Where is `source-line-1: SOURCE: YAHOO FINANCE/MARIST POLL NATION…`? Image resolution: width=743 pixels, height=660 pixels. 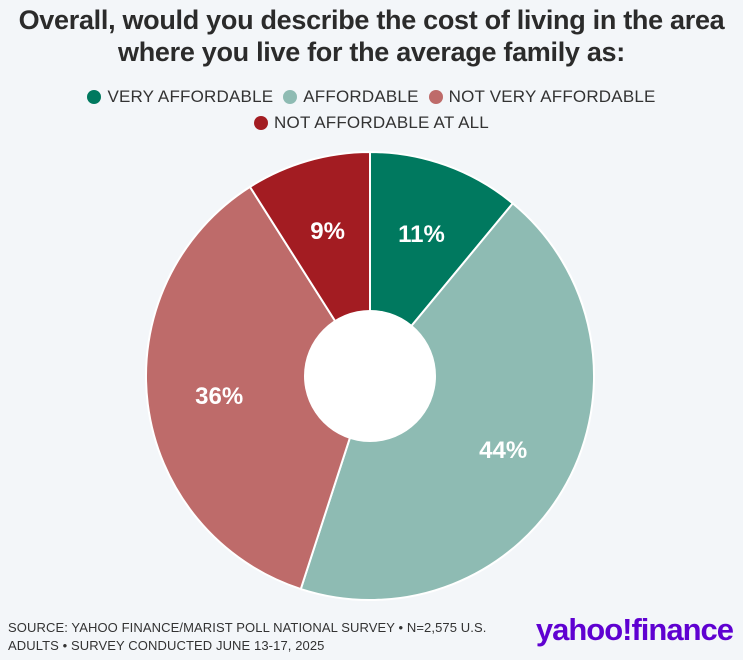
source-line-1: SOURCE: YAHOO FINANCE/MARIST POLL NATION… is located at coordinates (247, 627).